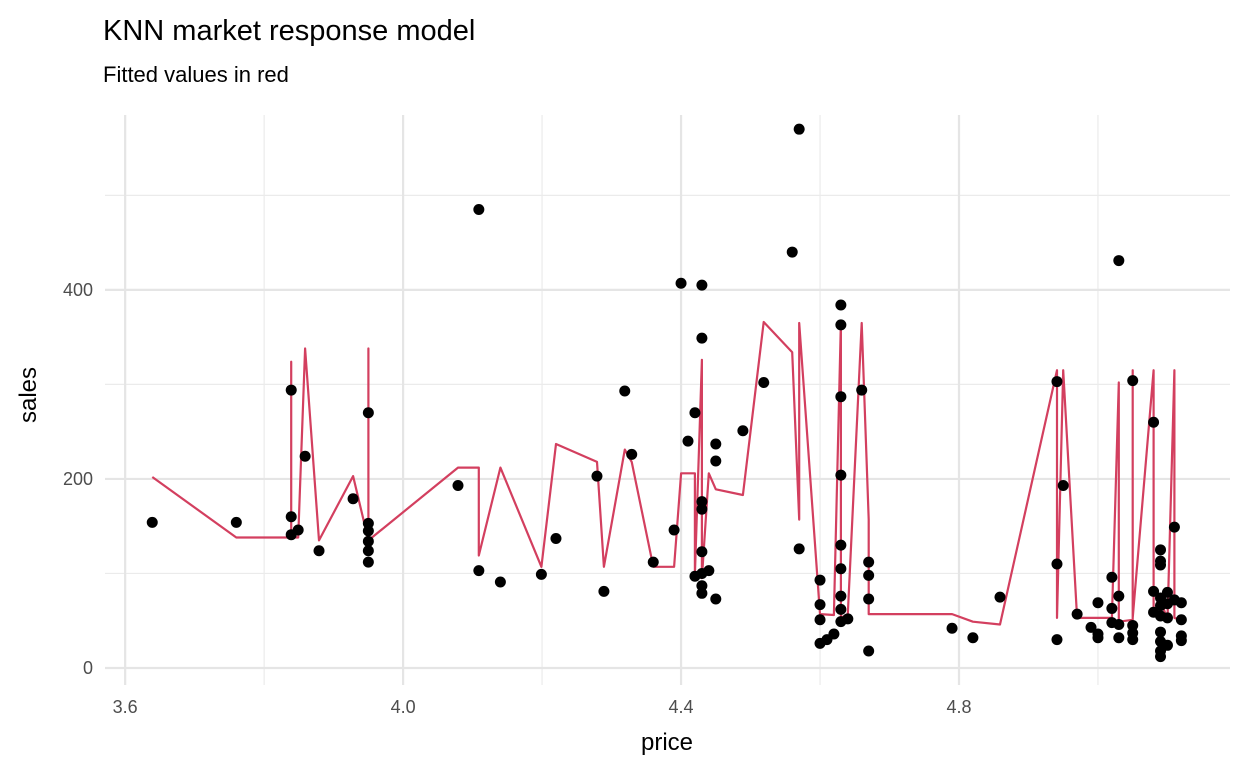 This screenshot has height=773, width=1248. Describe the element at coordinates (28, 395) in the screenshot. I see `y-axis-label: sales` at that location.